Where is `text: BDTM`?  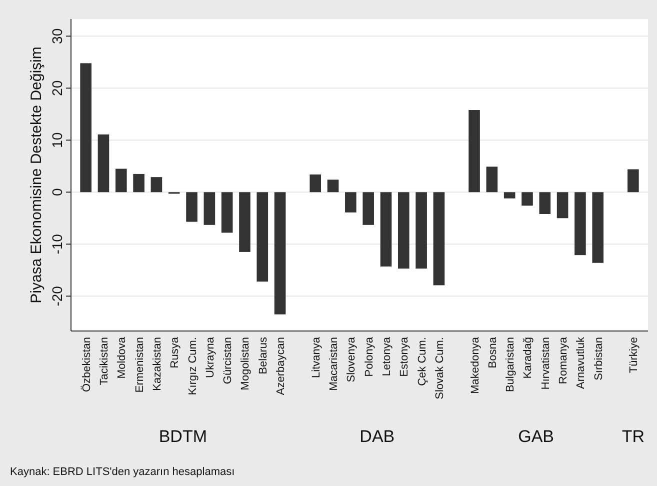
text: BDTM is located at coordinates (183, 436).